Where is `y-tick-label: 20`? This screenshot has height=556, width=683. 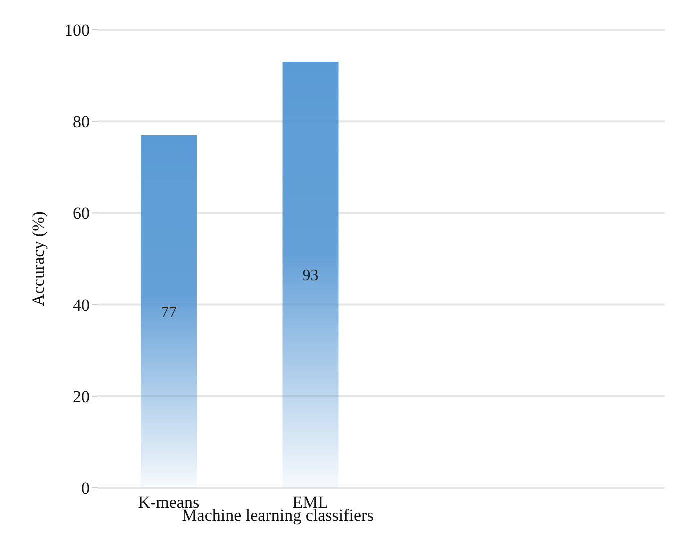 y-tick-label: 20 is located at coordinates (81, 396).